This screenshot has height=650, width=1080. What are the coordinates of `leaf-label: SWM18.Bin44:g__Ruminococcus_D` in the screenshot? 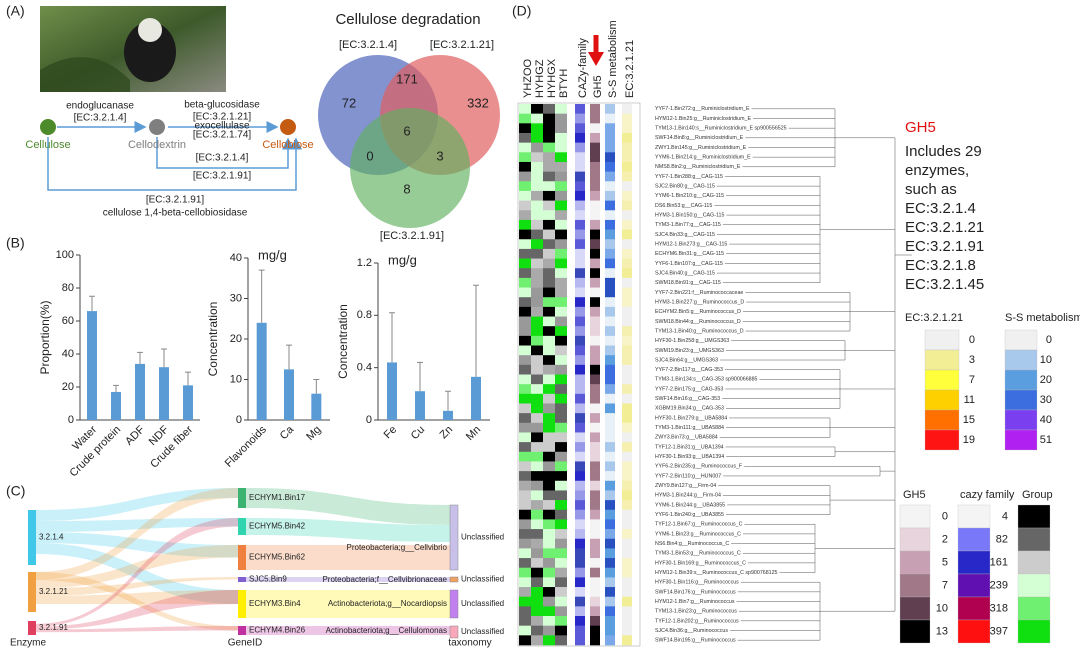 It's located at (698, 322).